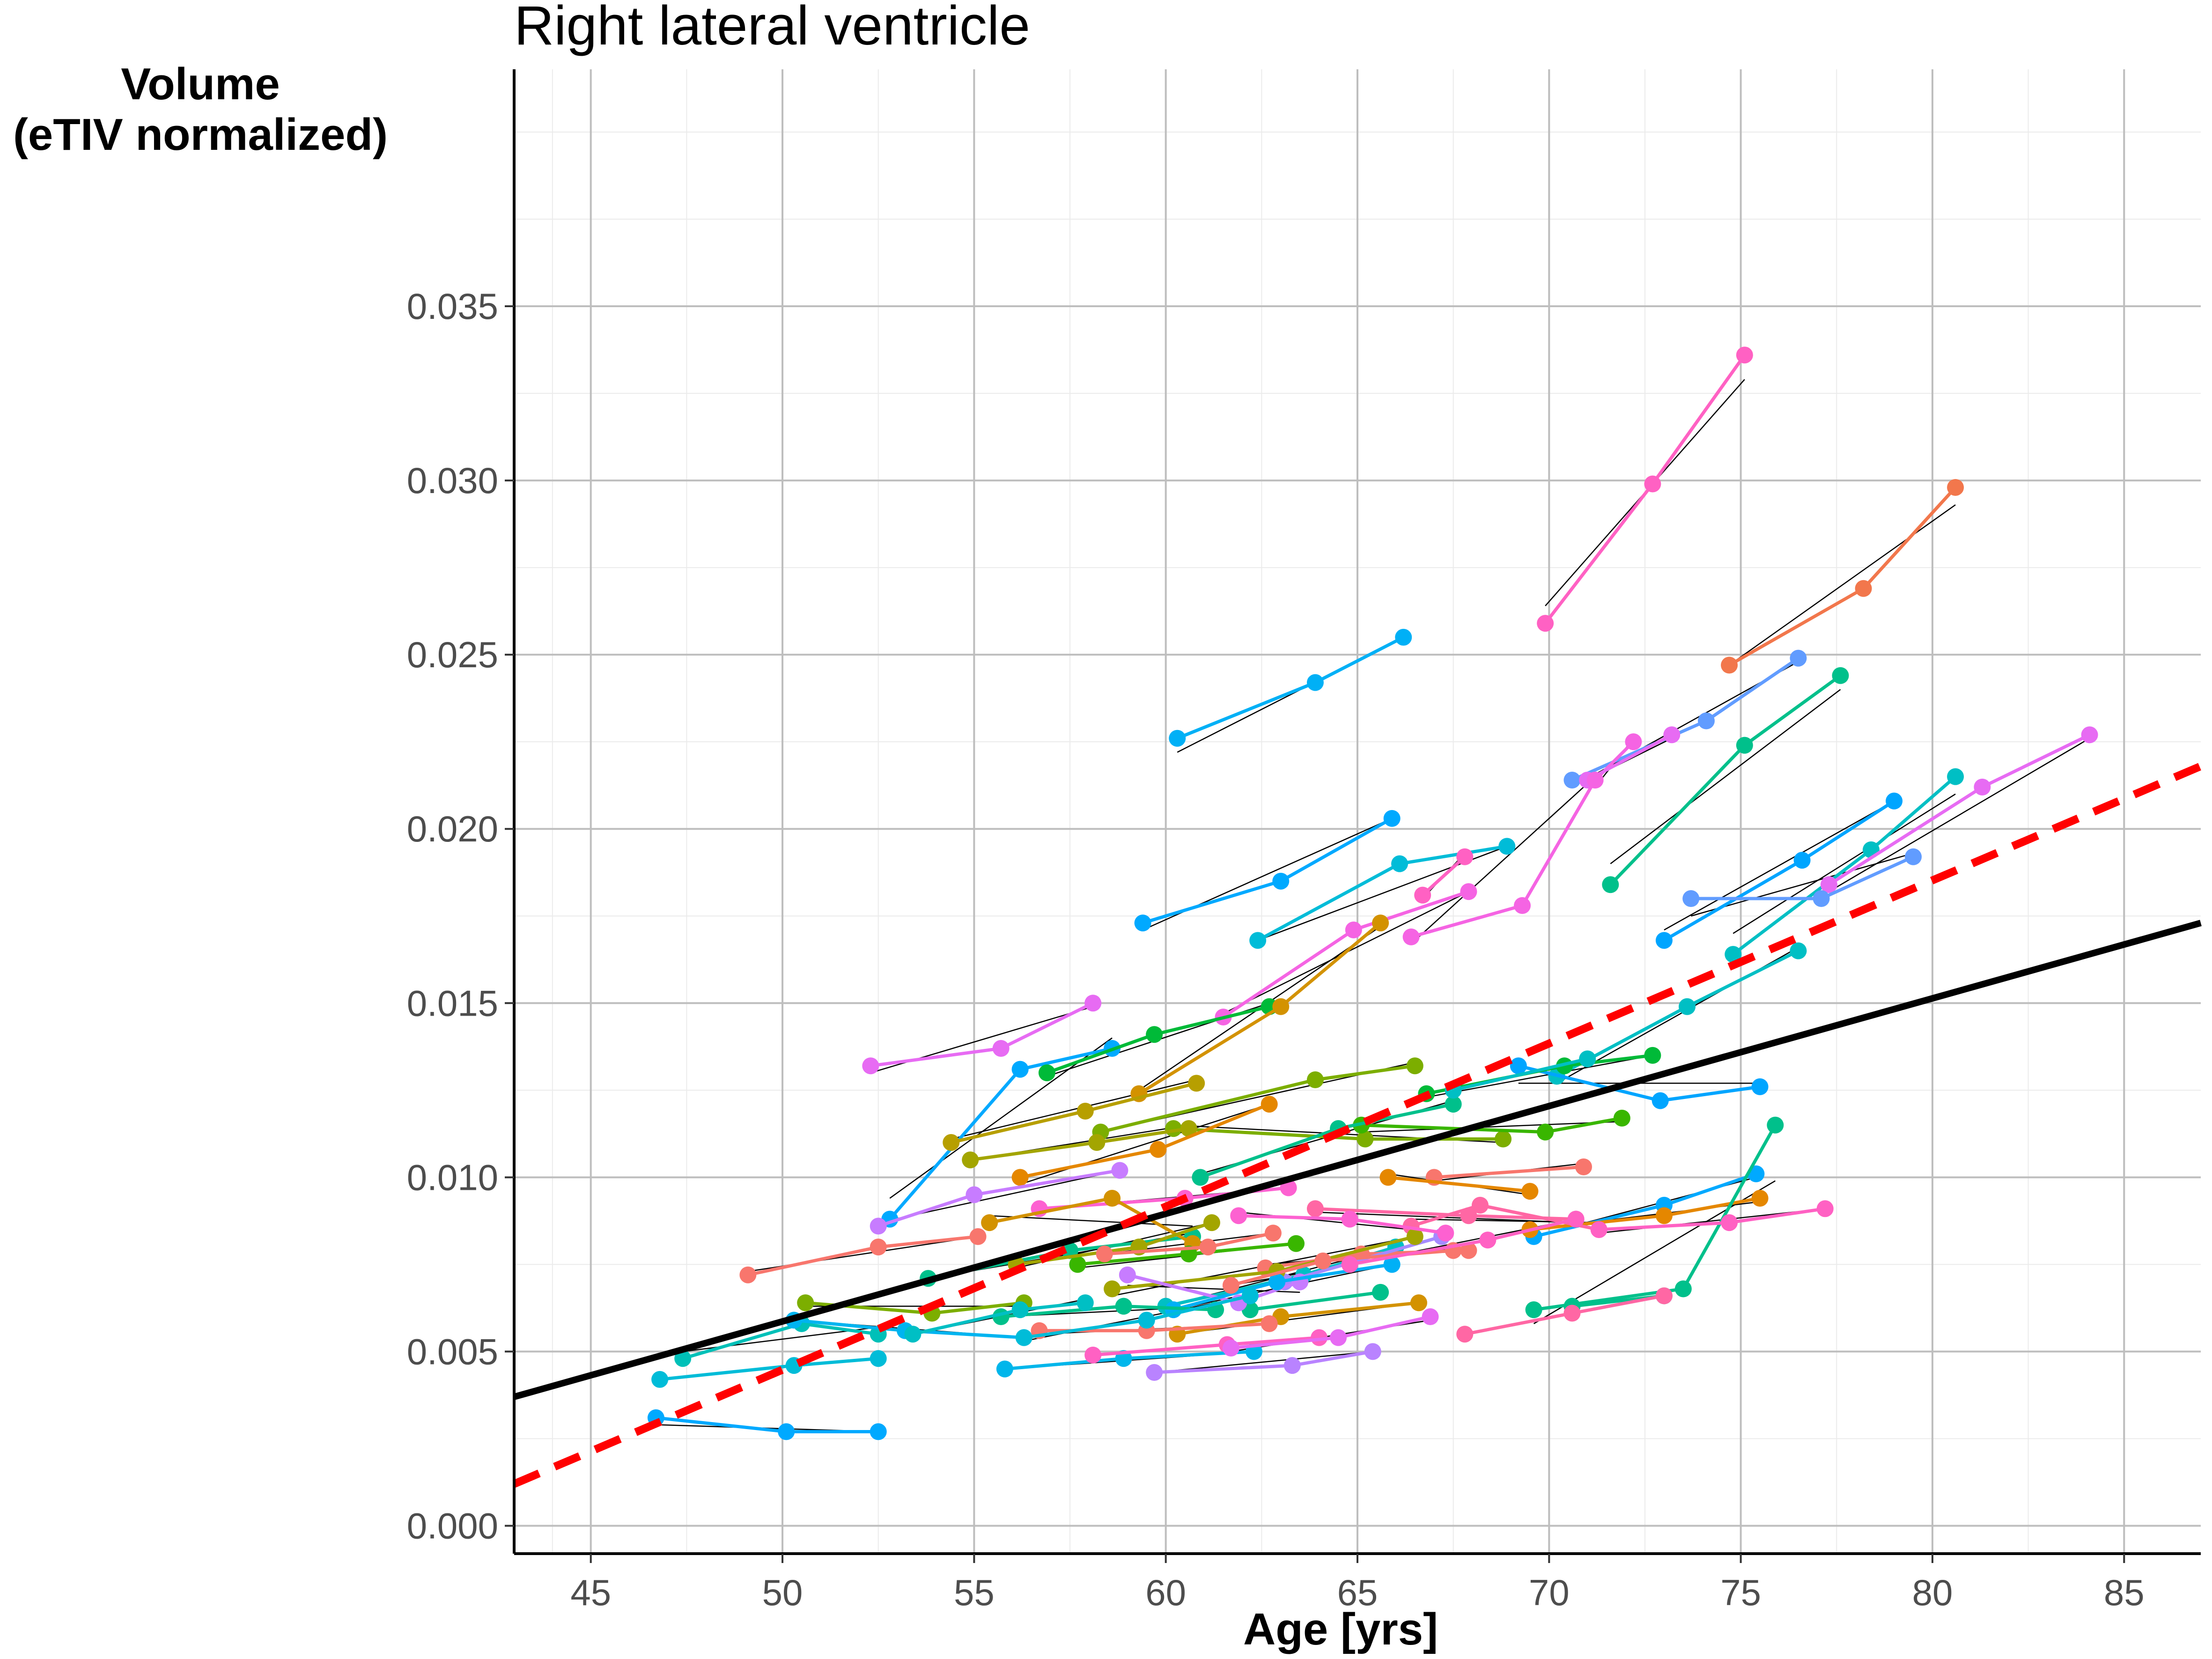  Describe the element at coordinates (453, 829) in the screenshot. I see `y-tick-label: 0.020` at that location.